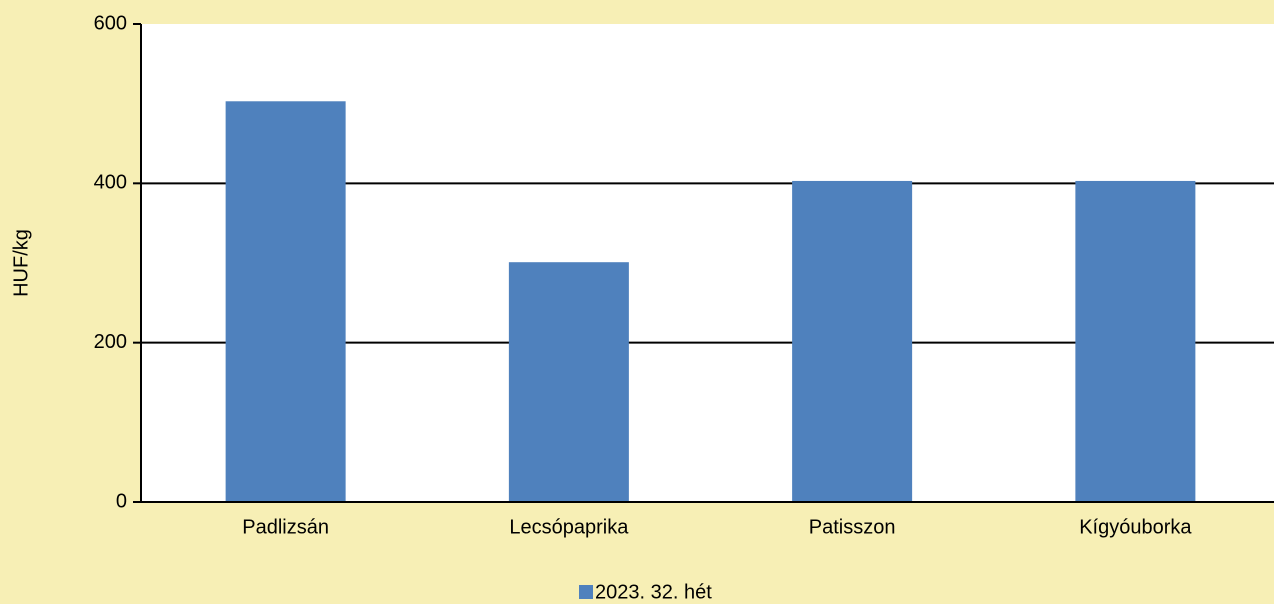 The width and height of the screenshot is (1274, 604). What do you see at coordinates (586, 592) in the screenshot?
I see `legend-swatch` at bounding box center [586, 592].